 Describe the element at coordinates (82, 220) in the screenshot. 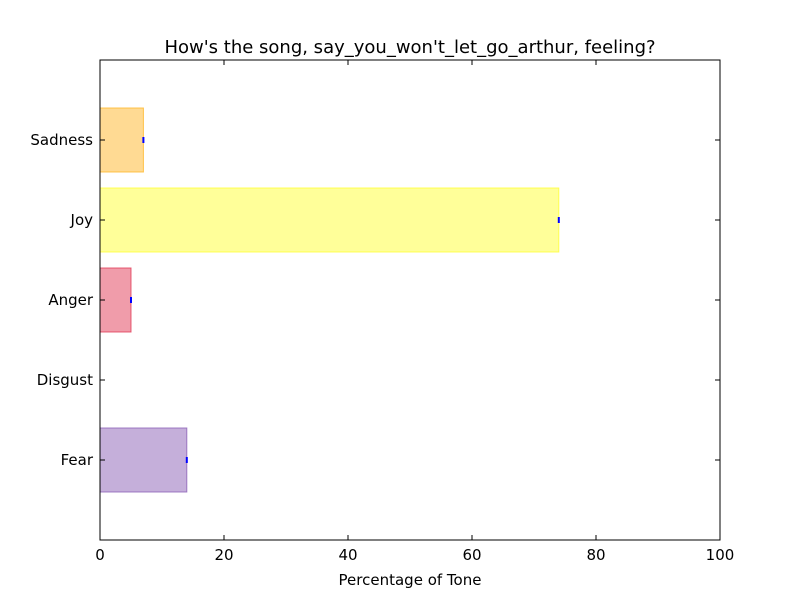

I see `y-tick-label-joy: Joy` at that location.